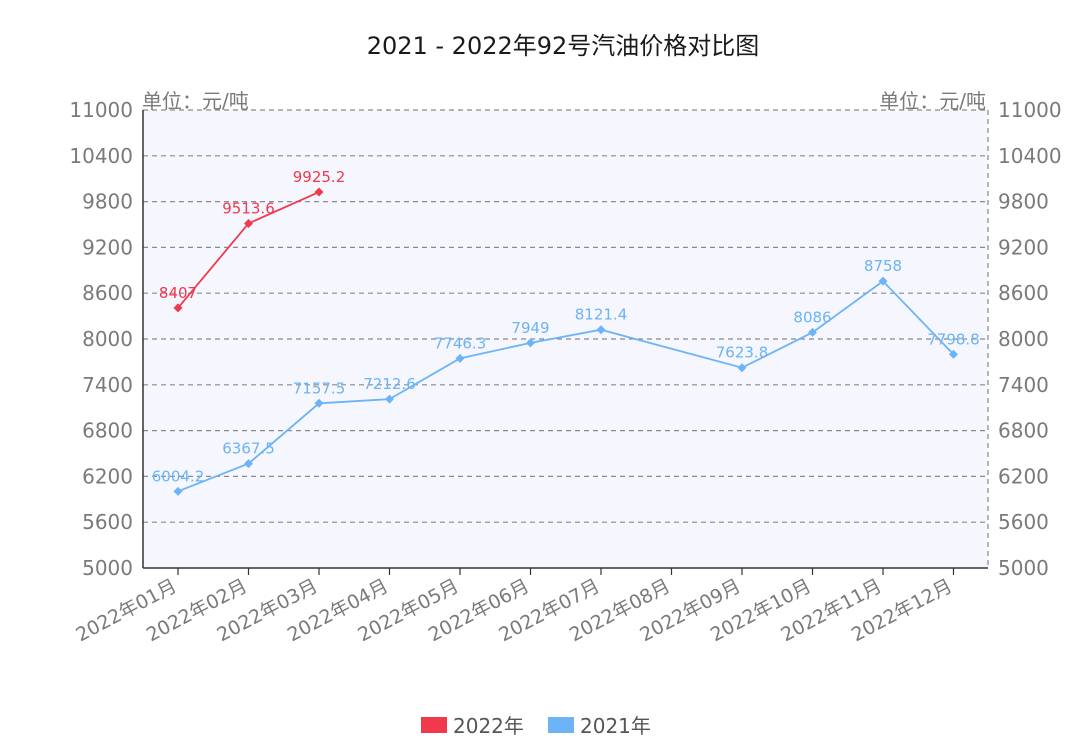 This screenshot has height=756, width=1080. What do you see at coordinates (561, 725) in the screenshot?
I see `legend-swatch-2021` at bounding box center [561, 725].